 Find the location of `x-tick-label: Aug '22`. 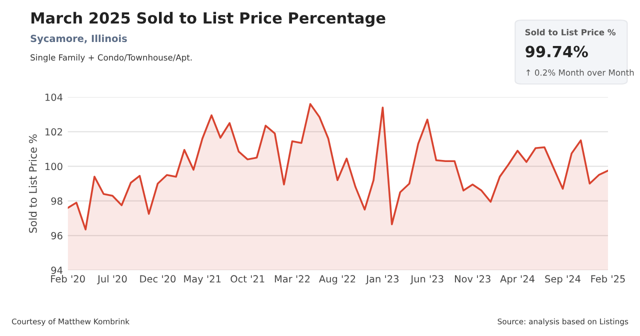

x-tick-label: Aug '22 is located at coordinates (337, 279).